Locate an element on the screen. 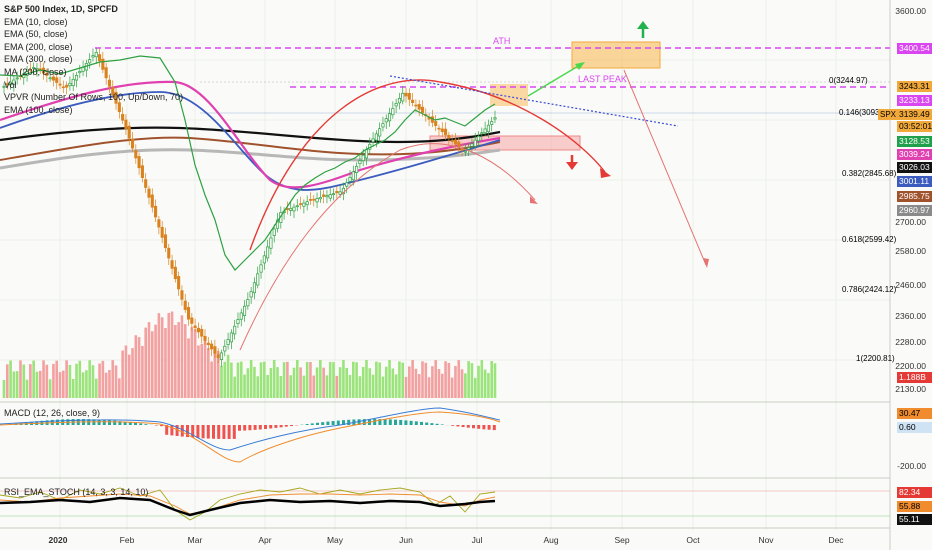 The width and height of the screenshot is (932, 550). descending-trendline is located at coordinates (534, 101).